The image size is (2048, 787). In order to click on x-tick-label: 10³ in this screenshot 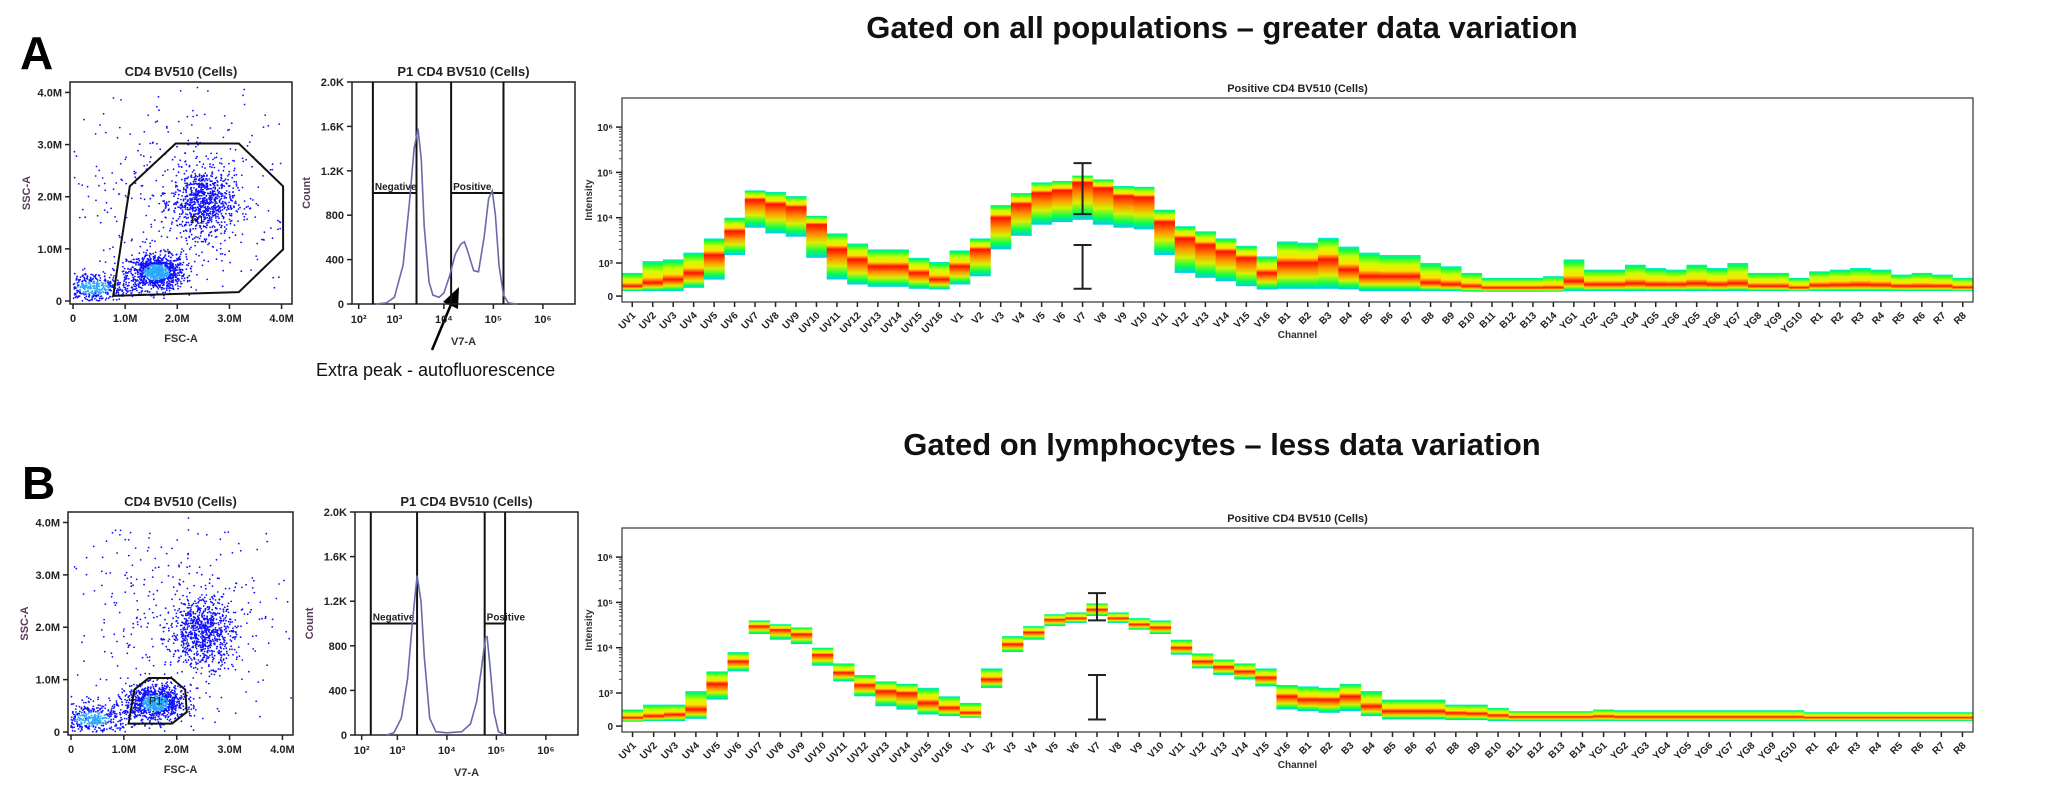, I will do `click(394, 320)`.